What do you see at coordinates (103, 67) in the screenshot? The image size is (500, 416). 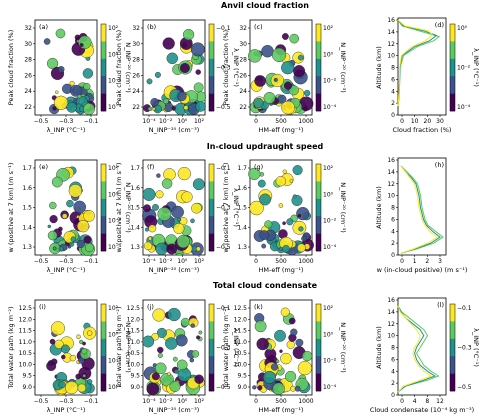 I see `colorbar-frame` at bounding box center [103, 67].